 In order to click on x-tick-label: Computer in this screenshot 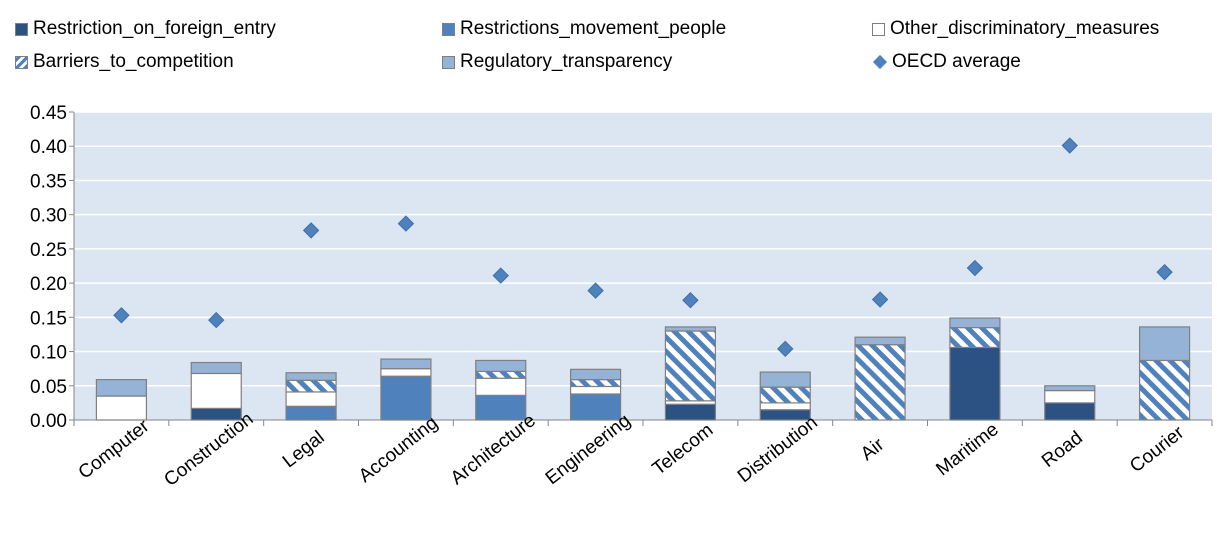, I will do `click(114, 449)`.